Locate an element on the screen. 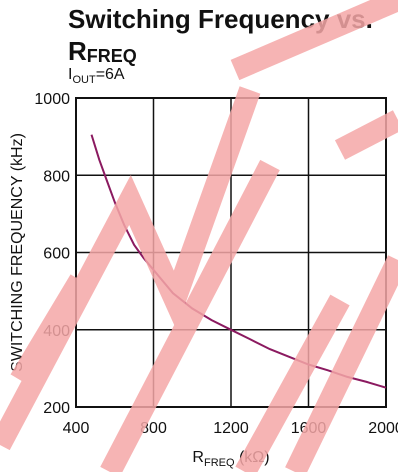 The width and height of the screenshot is (398, 472). x-tick-label: 2000 is located at coordinates (383, 428).